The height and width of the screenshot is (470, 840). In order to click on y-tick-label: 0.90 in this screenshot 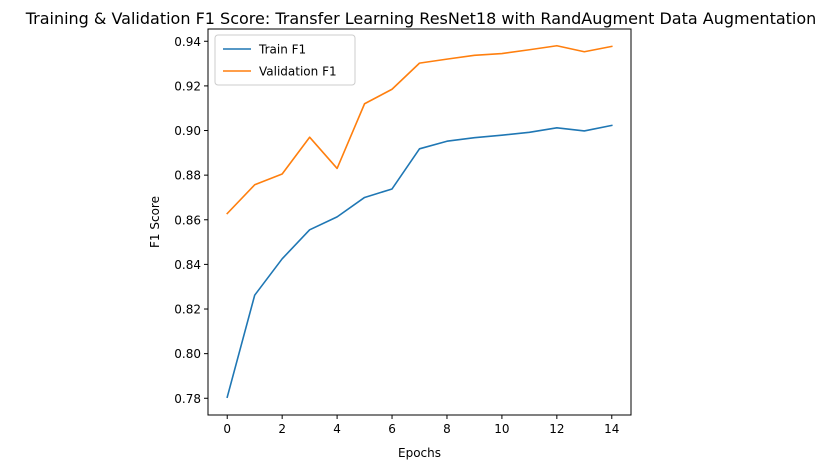, I will do `click(187, 131)`.